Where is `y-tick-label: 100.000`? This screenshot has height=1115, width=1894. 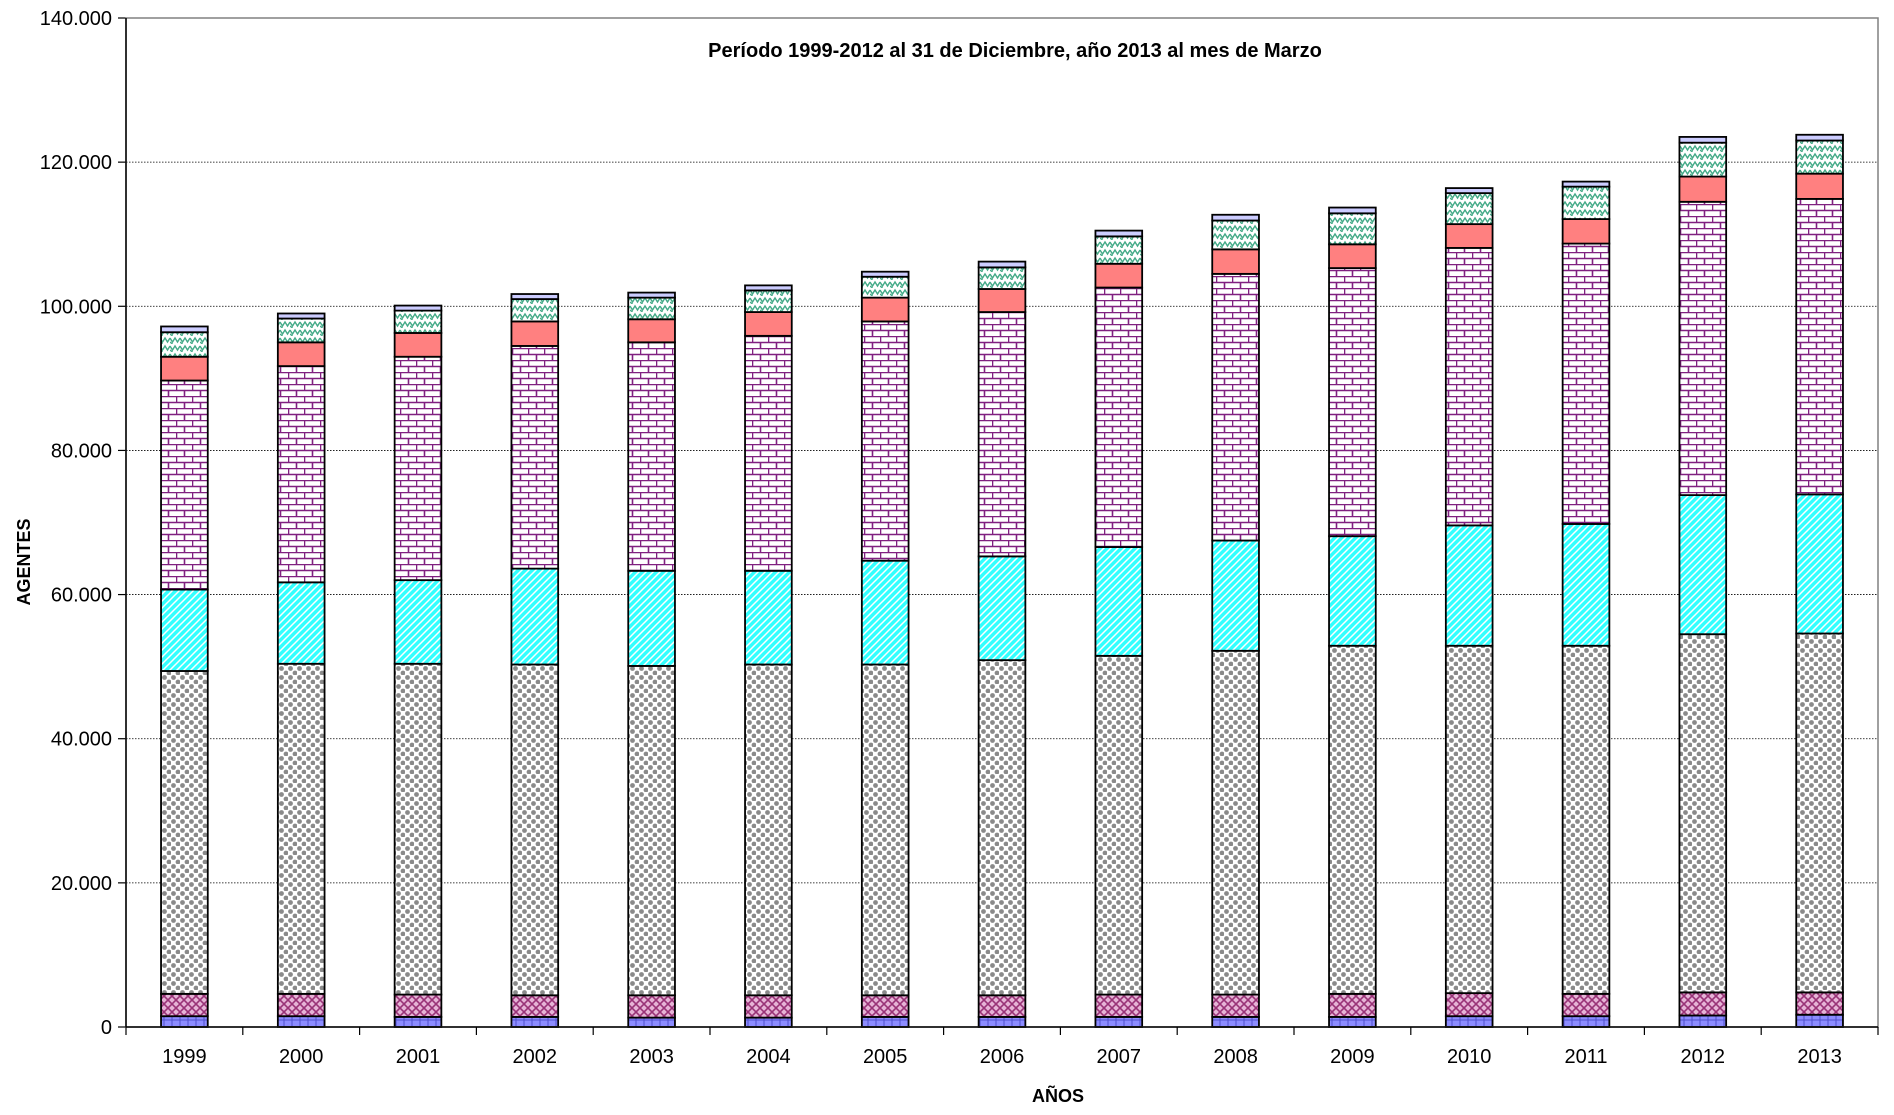 y-tick-label: 100.000 is located at coordinates (76, 307).